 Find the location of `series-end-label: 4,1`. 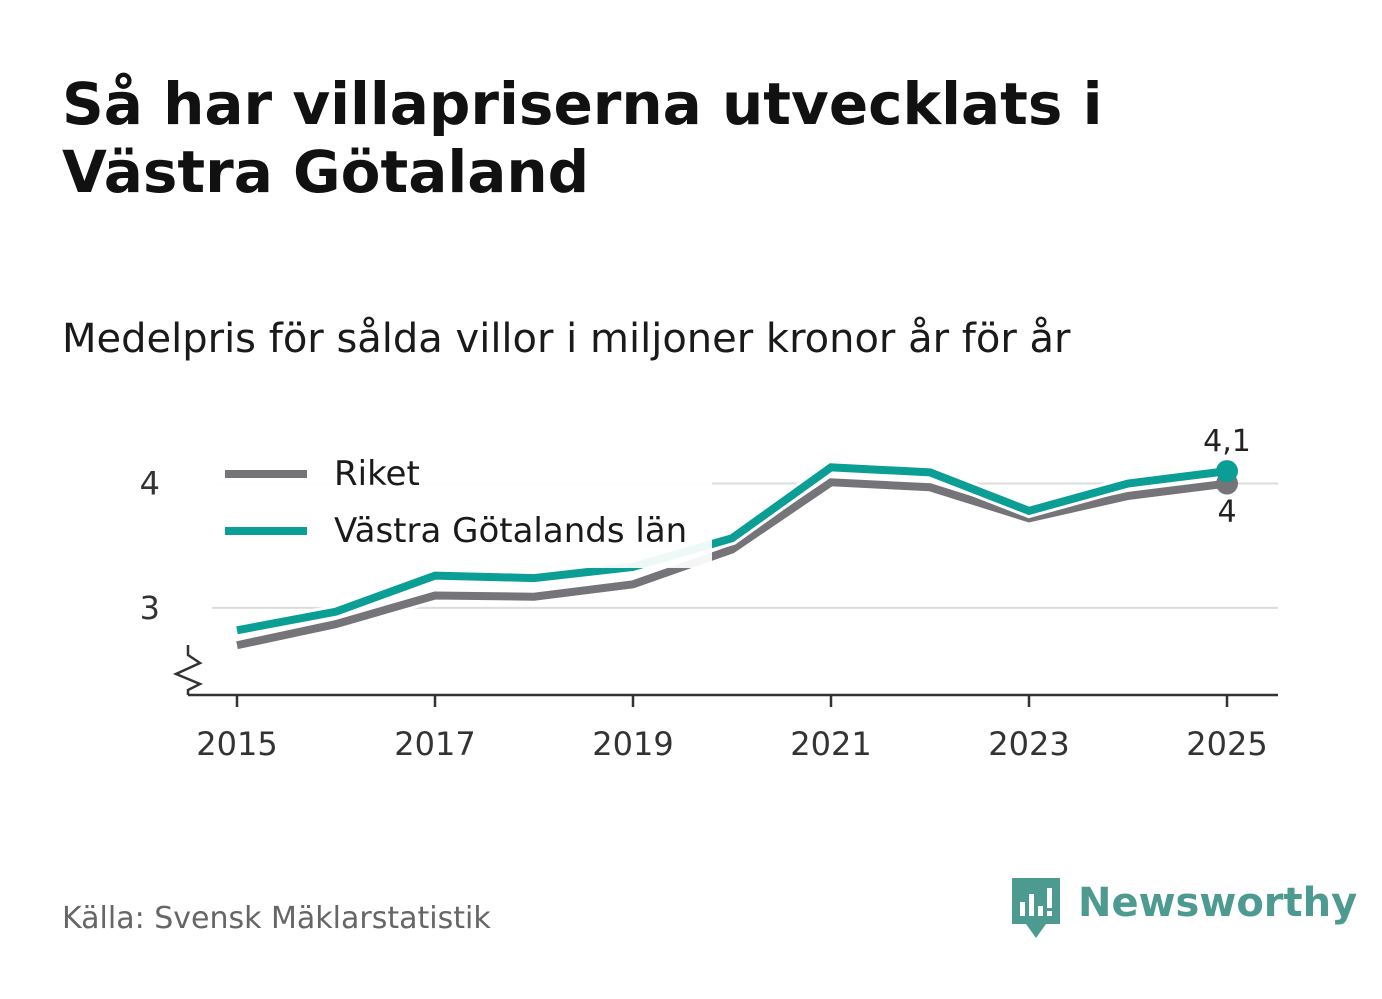

series-end-label: 4,1 is located at coordinates (1227, 441).